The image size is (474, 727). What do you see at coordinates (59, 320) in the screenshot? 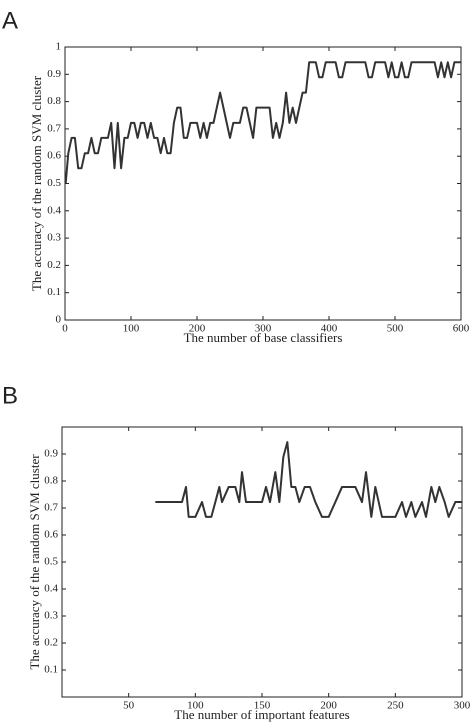
I see `y-tick-label: 0` at bounding box center [59, 320].